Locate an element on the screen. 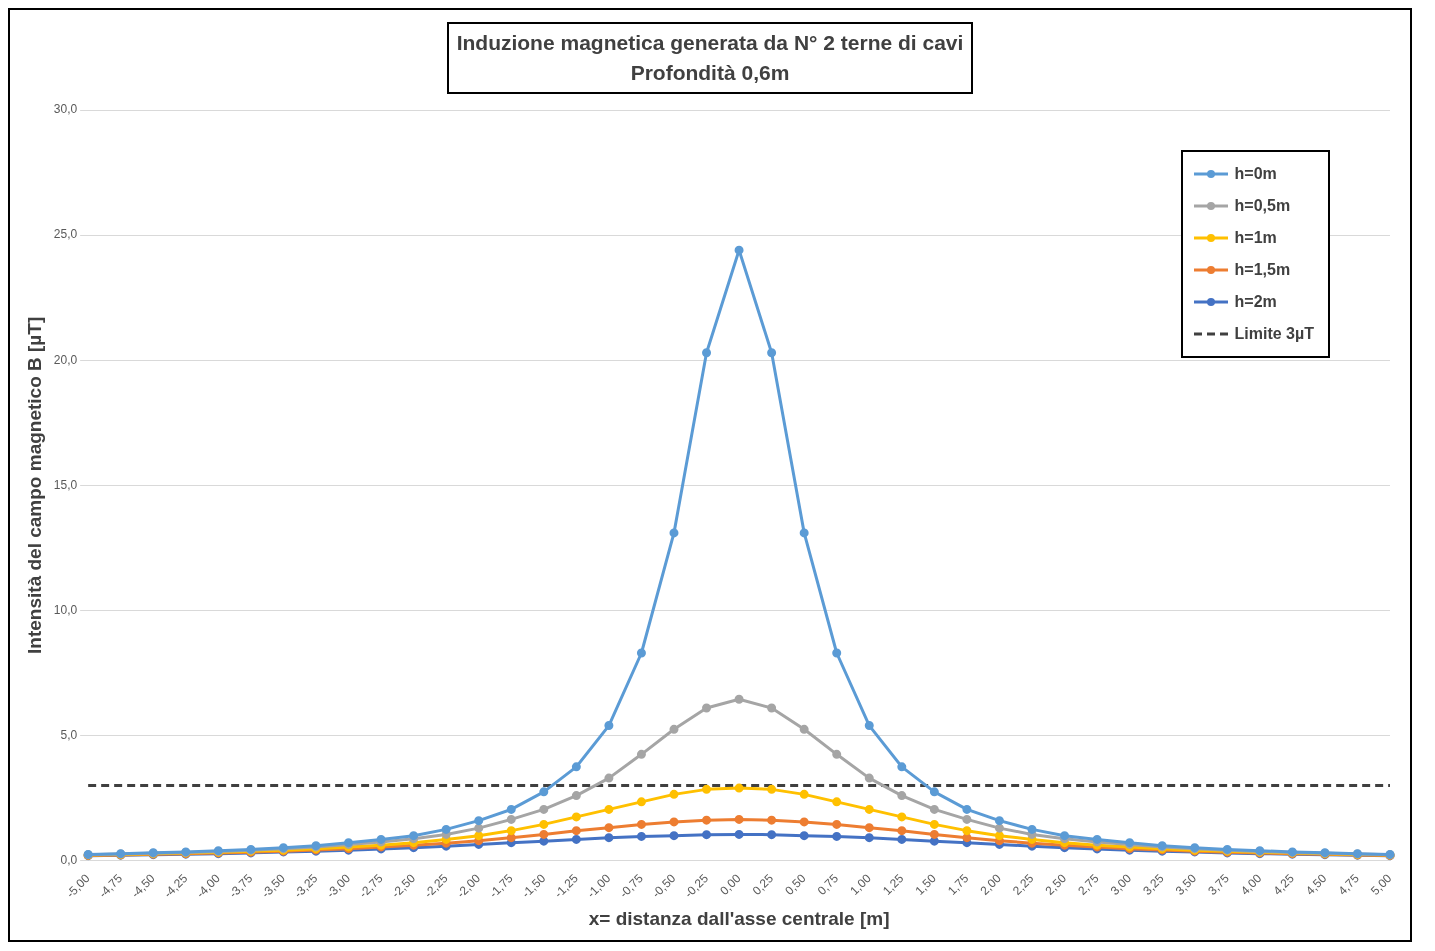 Image resolution: width=1435 pixels, height=951 pixels. x-tick-label: 4,00 is located at coordinates (1251, 884).